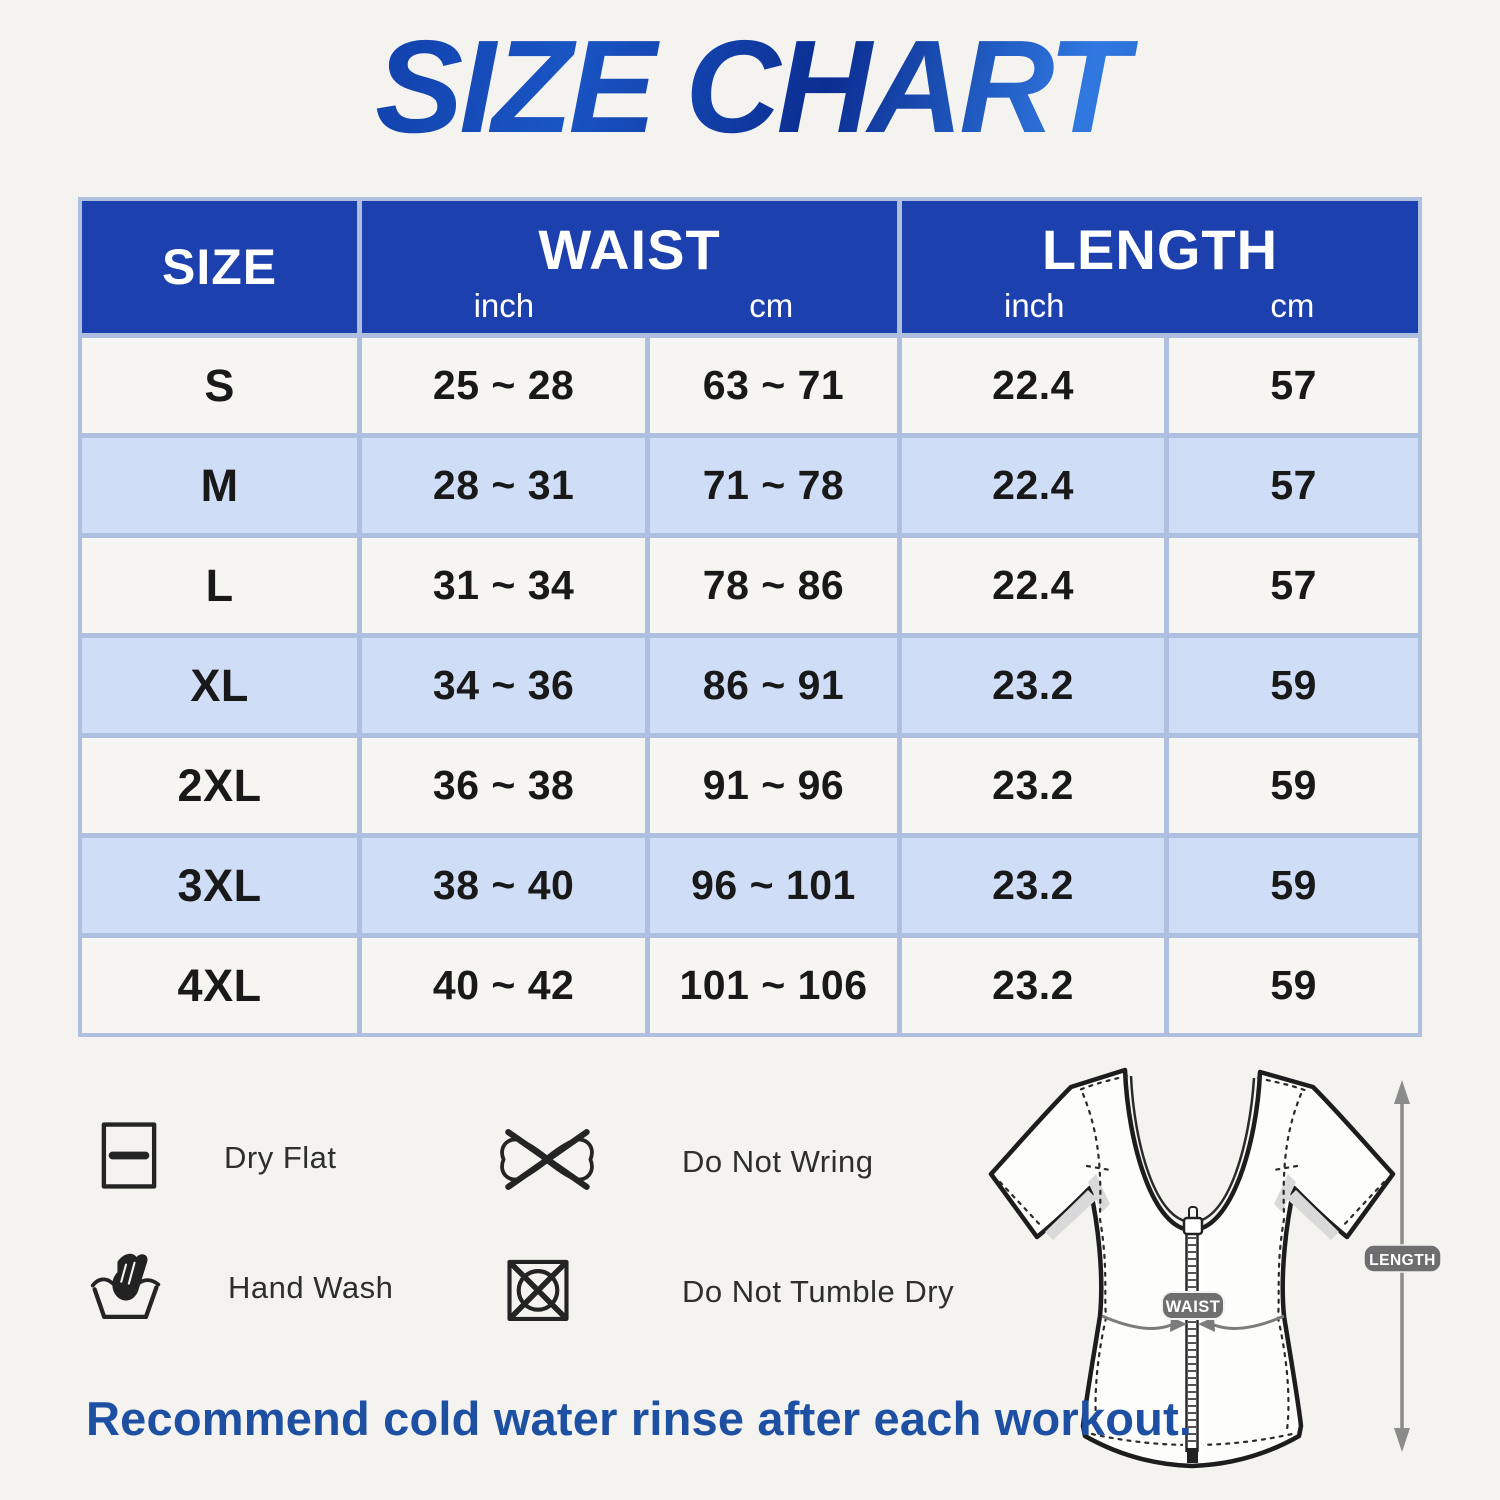 The height and width of the screenshot is (1500, 1500). I want to click on care-label: Dry Flat, so click(280, 1157).